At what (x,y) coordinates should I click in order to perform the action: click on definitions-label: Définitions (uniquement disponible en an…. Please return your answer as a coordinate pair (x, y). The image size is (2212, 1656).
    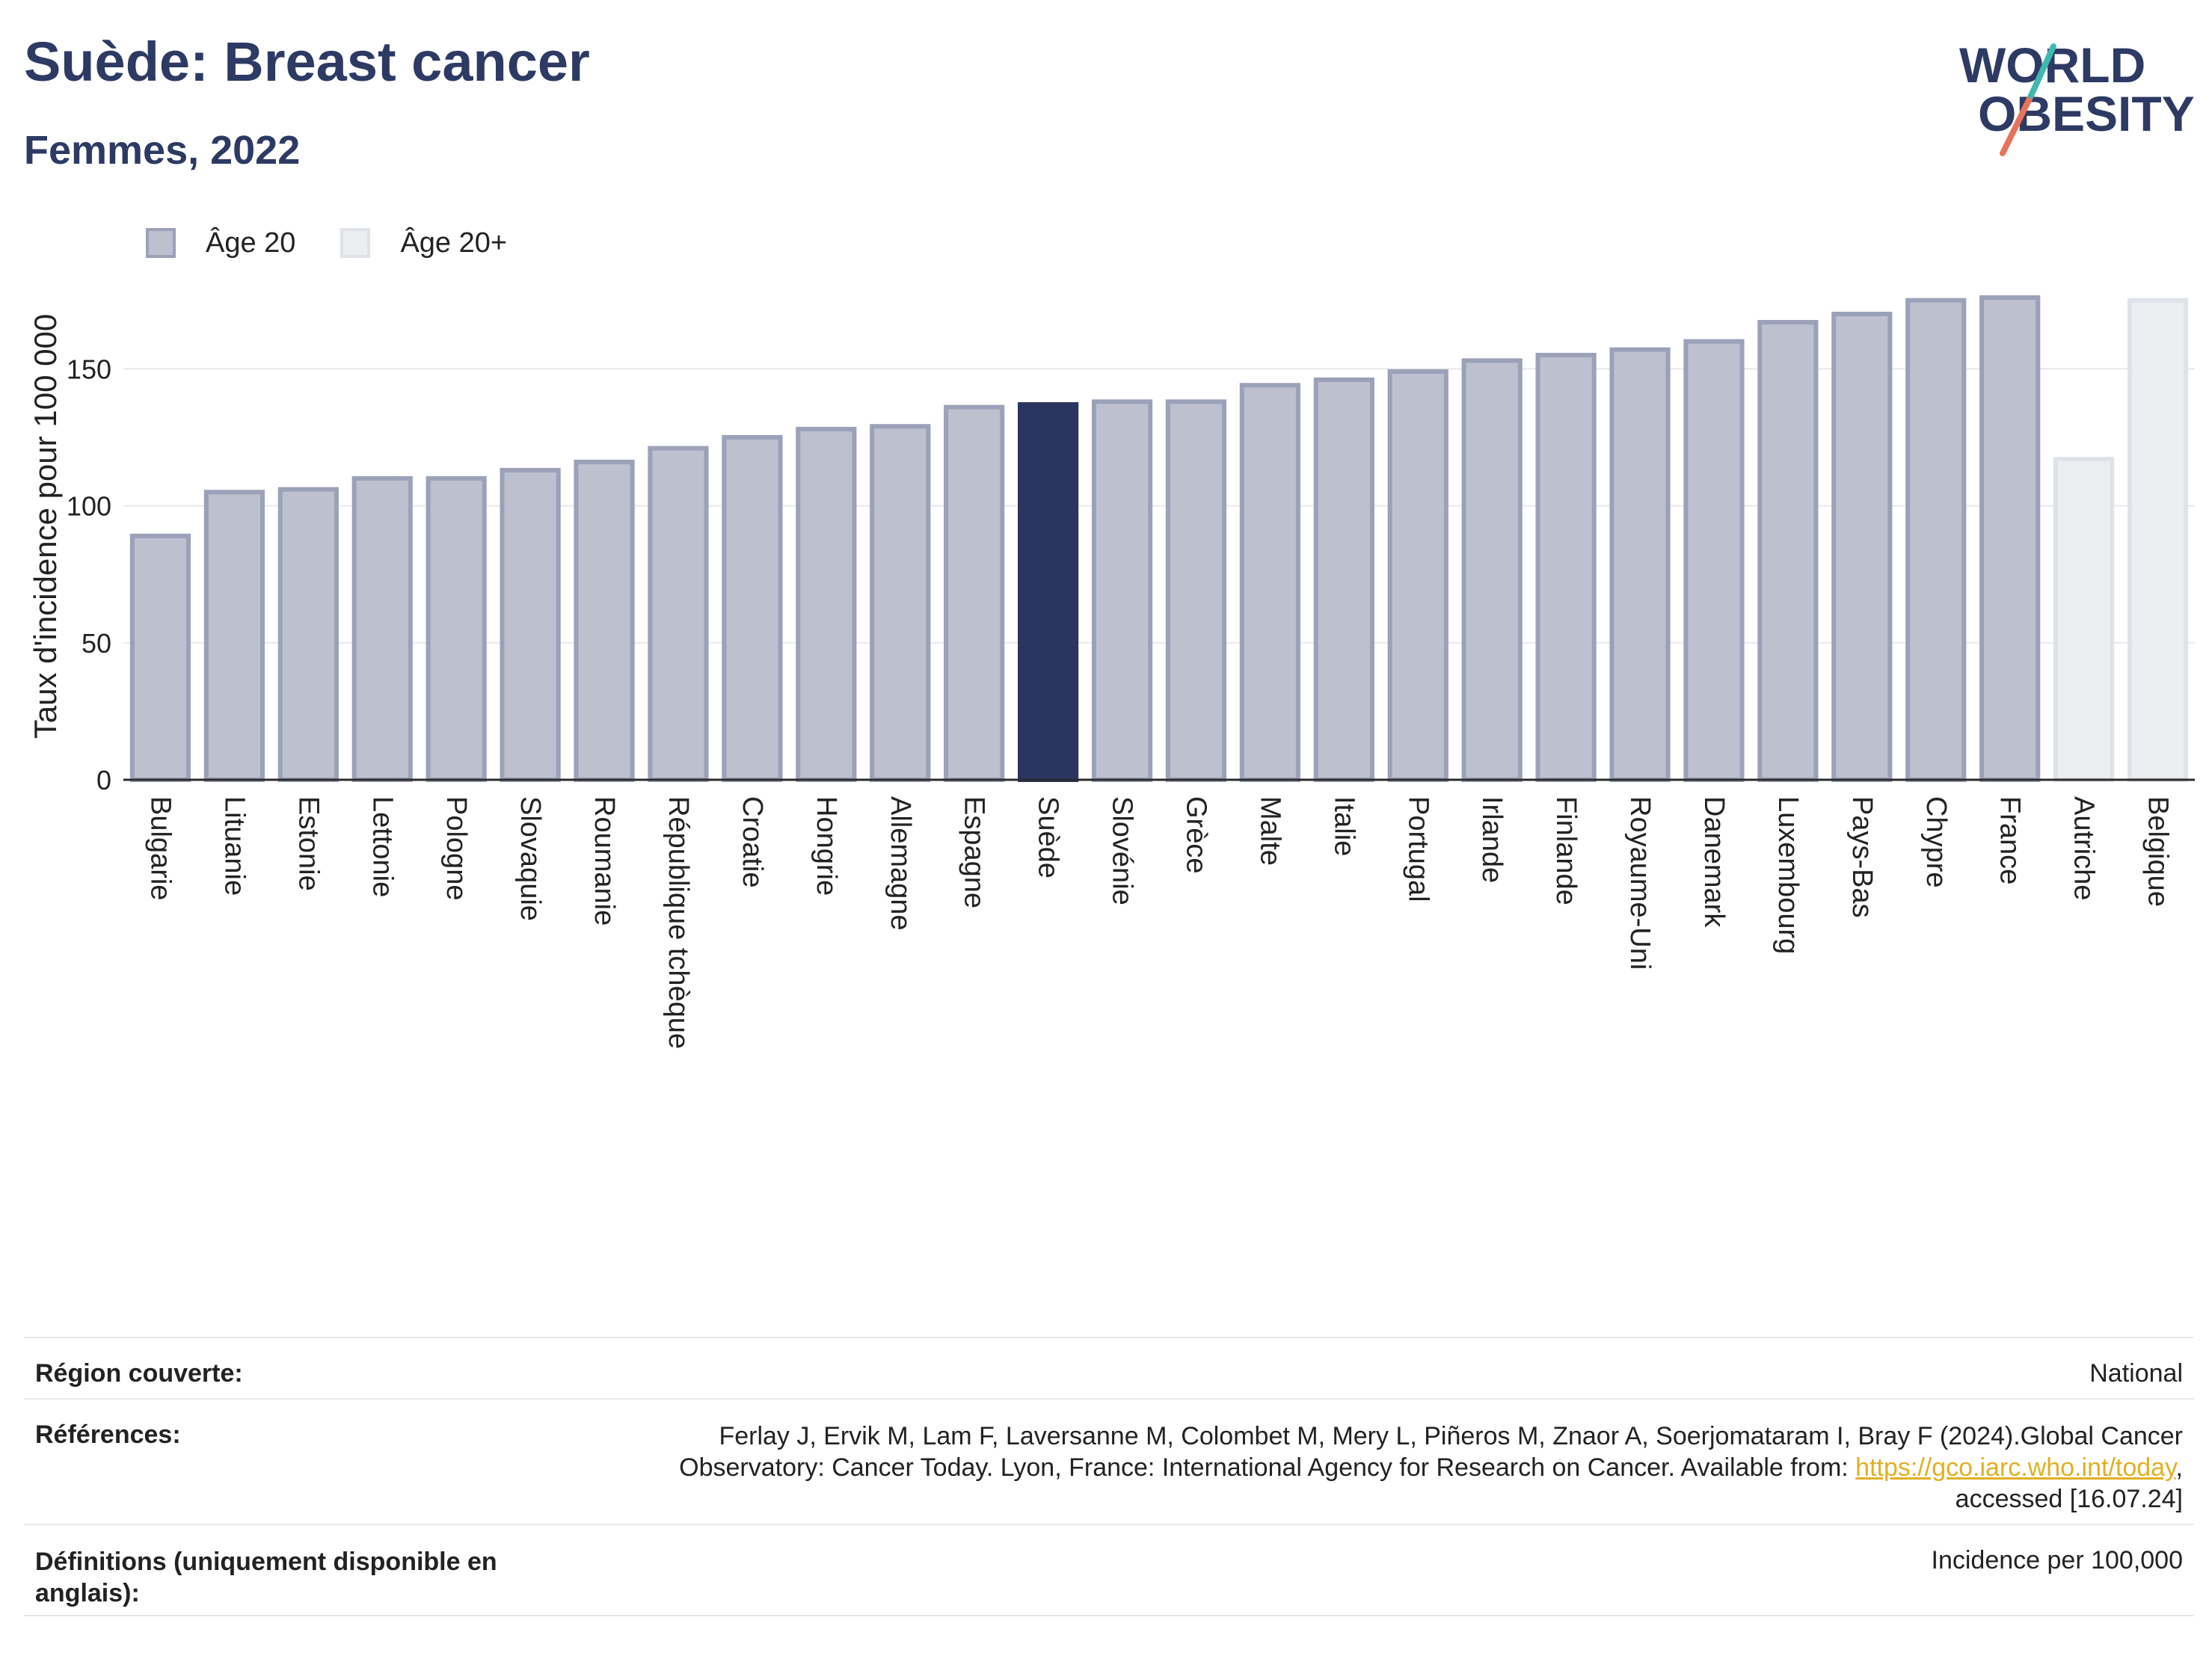
    Looking at the image, I should click on (266, 1577).